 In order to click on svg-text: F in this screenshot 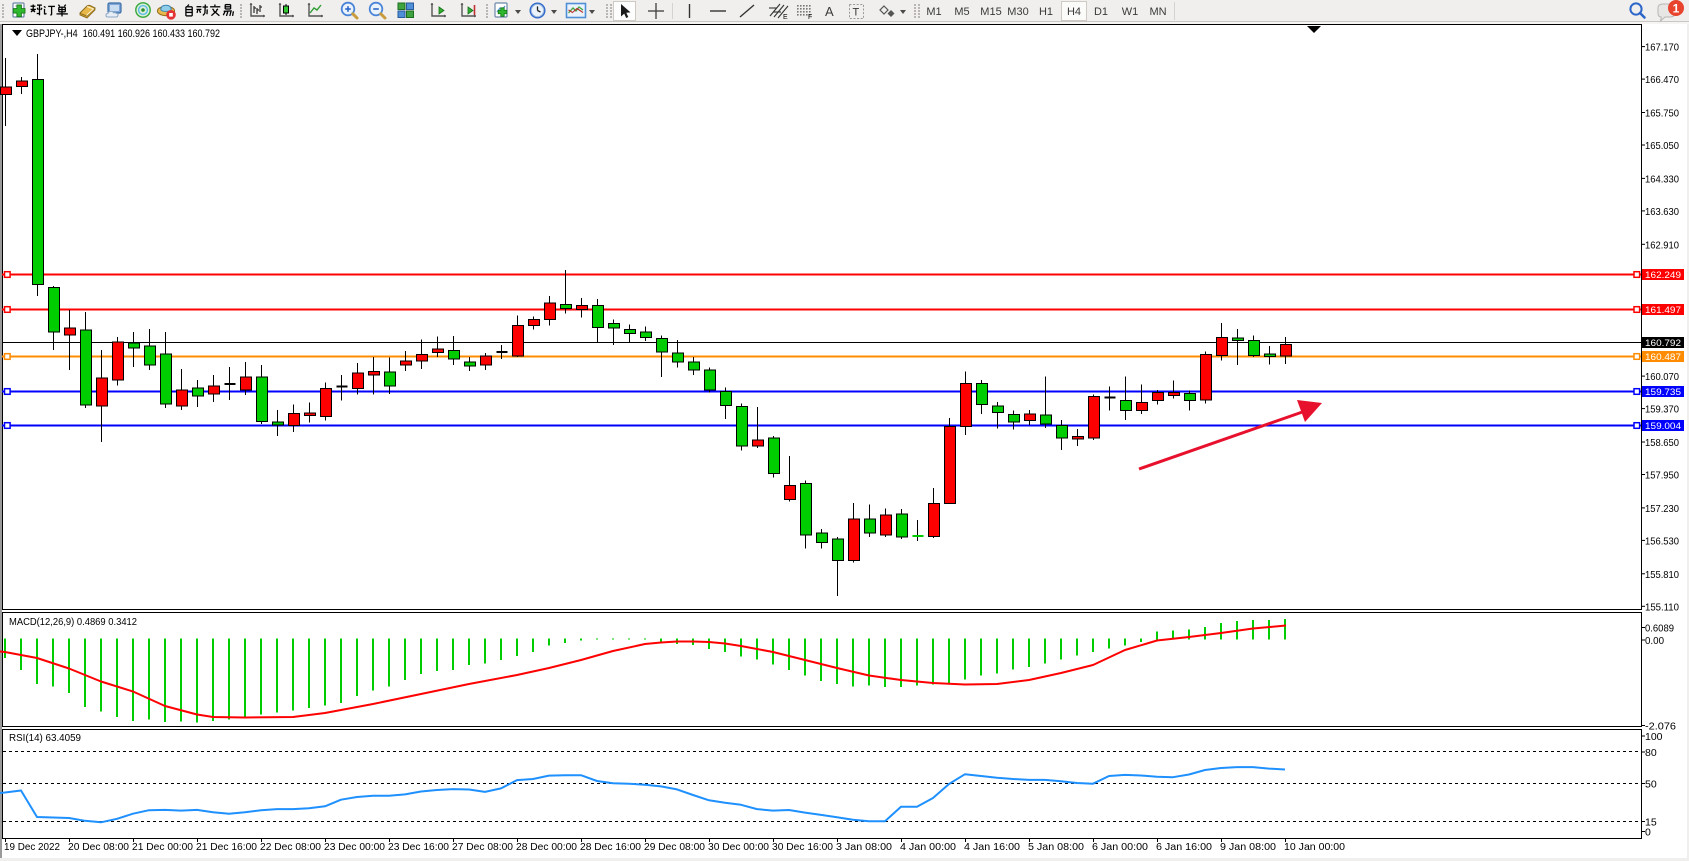, I will do `click(810, 17)`.